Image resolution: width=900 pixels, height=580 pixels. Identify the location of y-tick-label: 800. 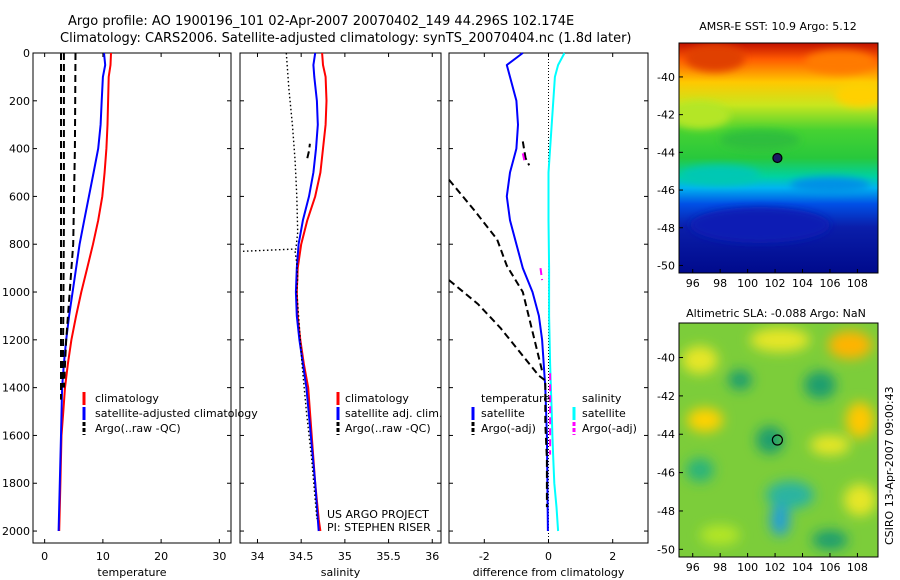
(19, 244).